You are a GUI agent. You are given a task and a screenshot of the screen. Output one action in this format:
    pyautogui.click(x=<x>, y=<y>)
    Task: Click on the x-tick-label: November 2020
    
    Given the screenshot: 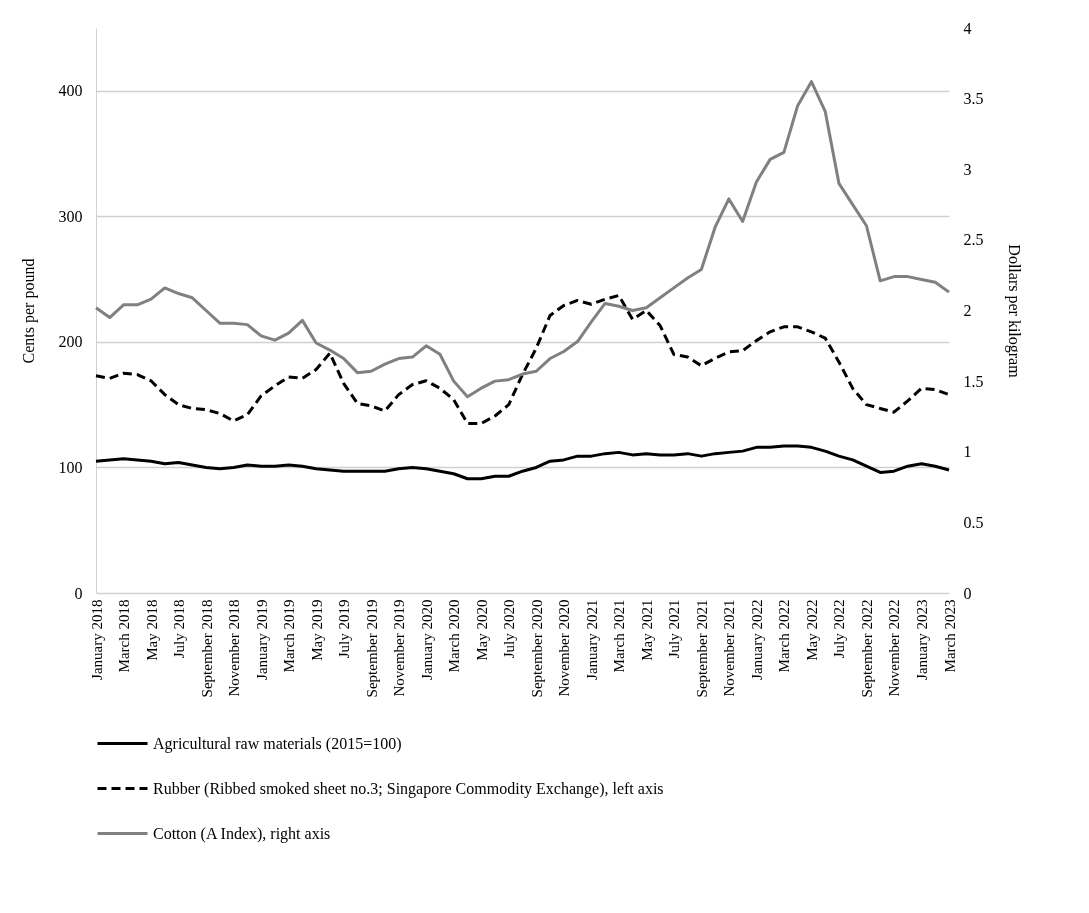 What is the action you would take?
    pyautogui.click(x=564, y=648)
    